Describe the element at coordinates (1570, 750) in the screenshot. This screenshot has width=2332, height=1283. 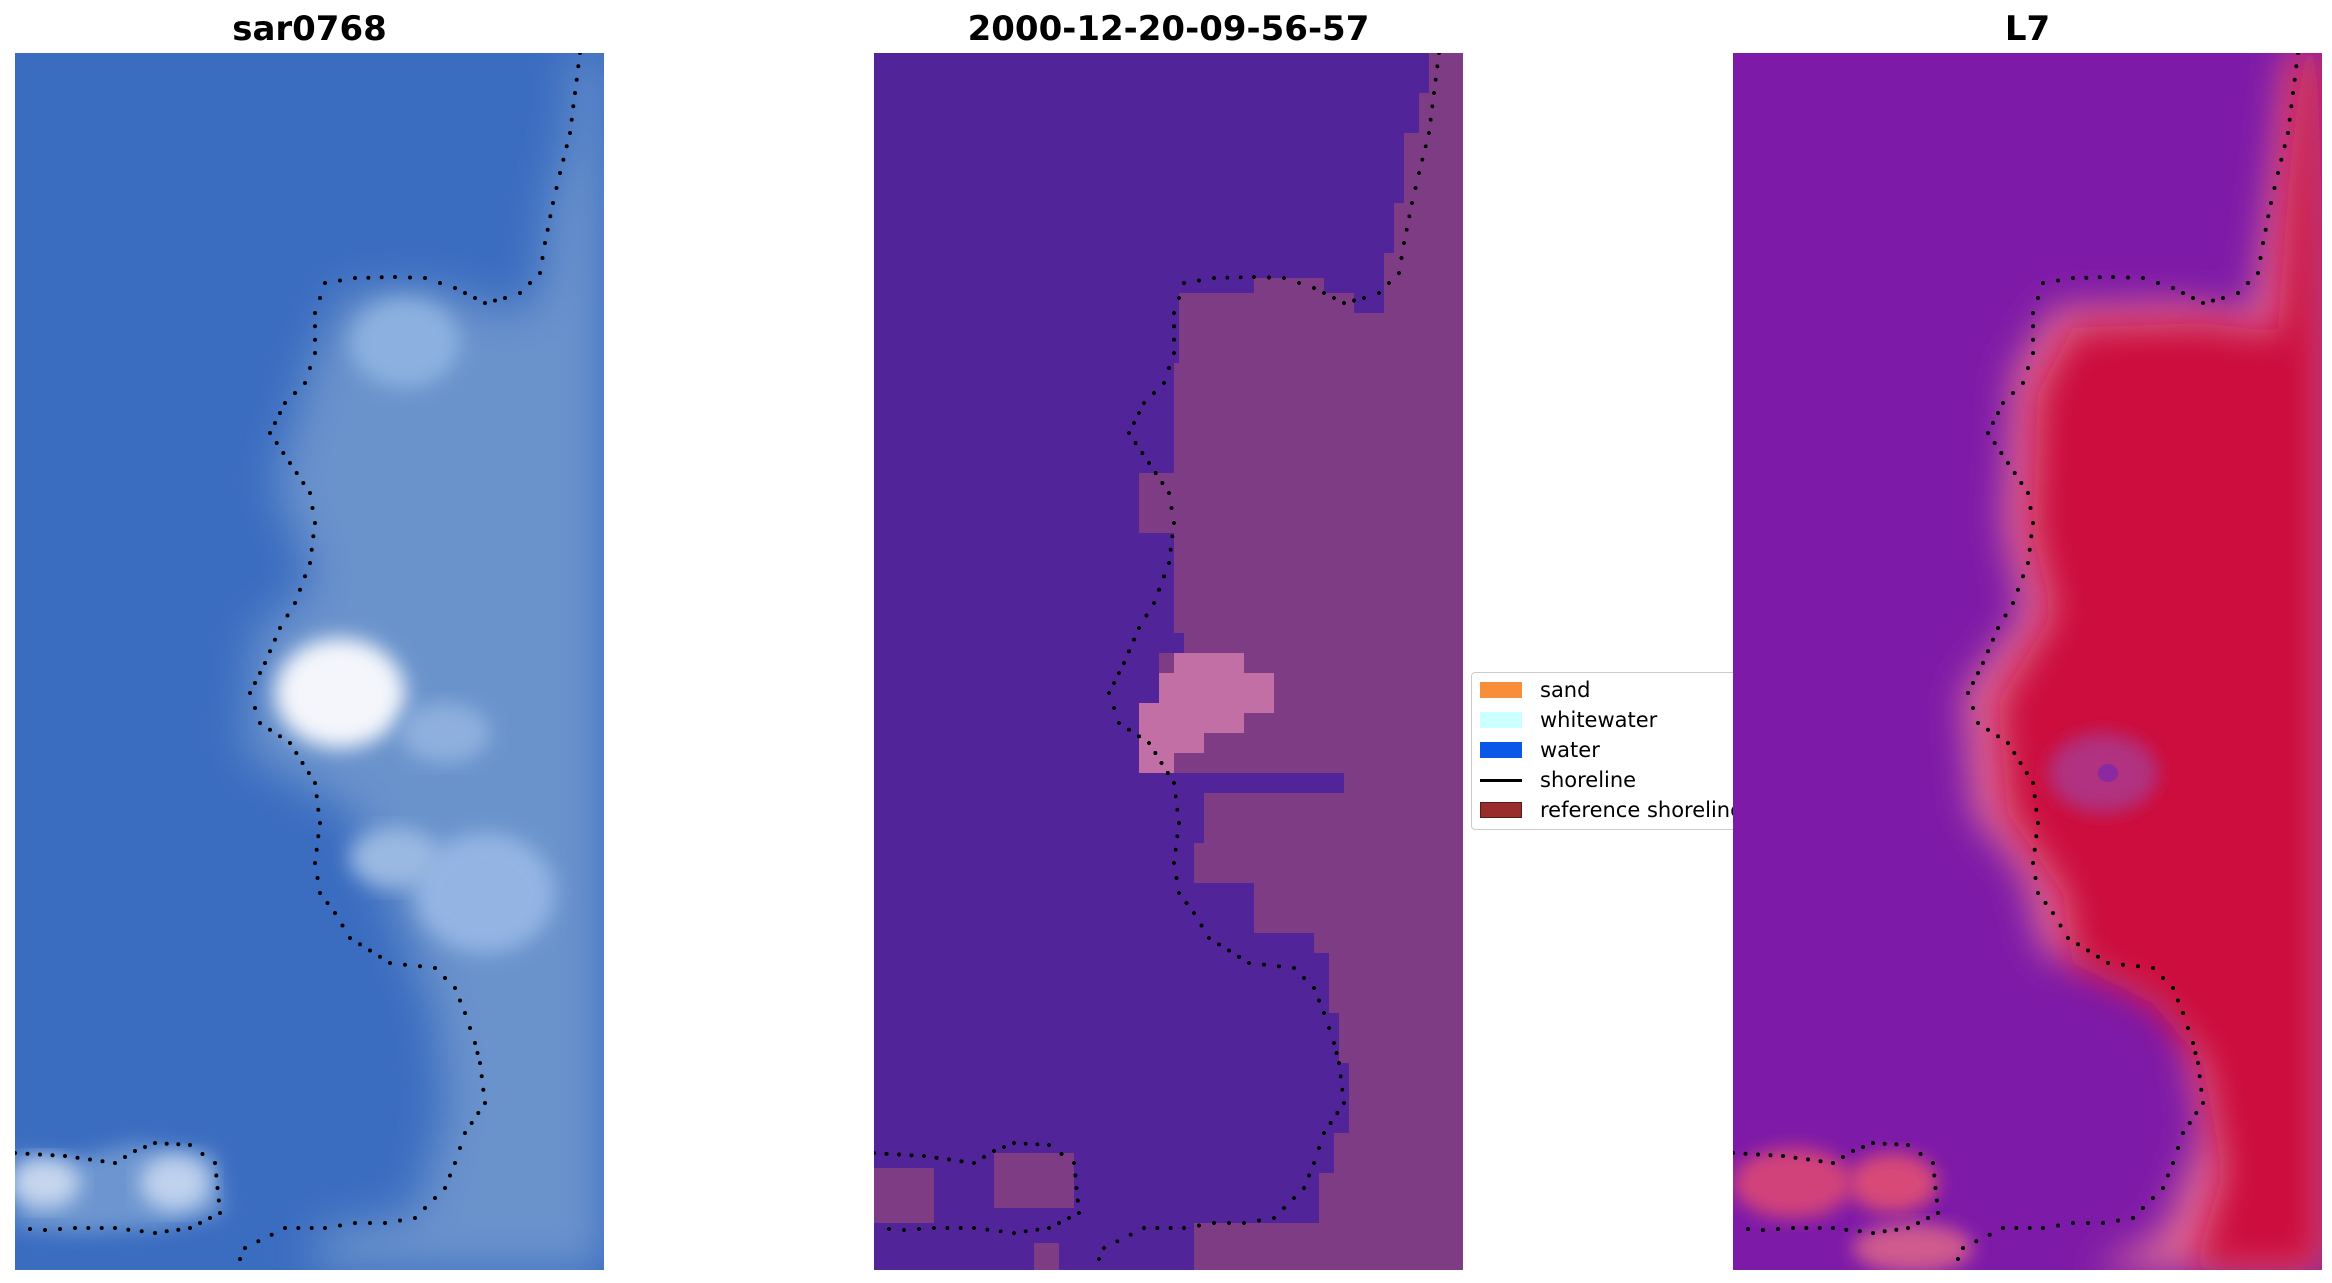
I see `legend-label-water: water` at that location.